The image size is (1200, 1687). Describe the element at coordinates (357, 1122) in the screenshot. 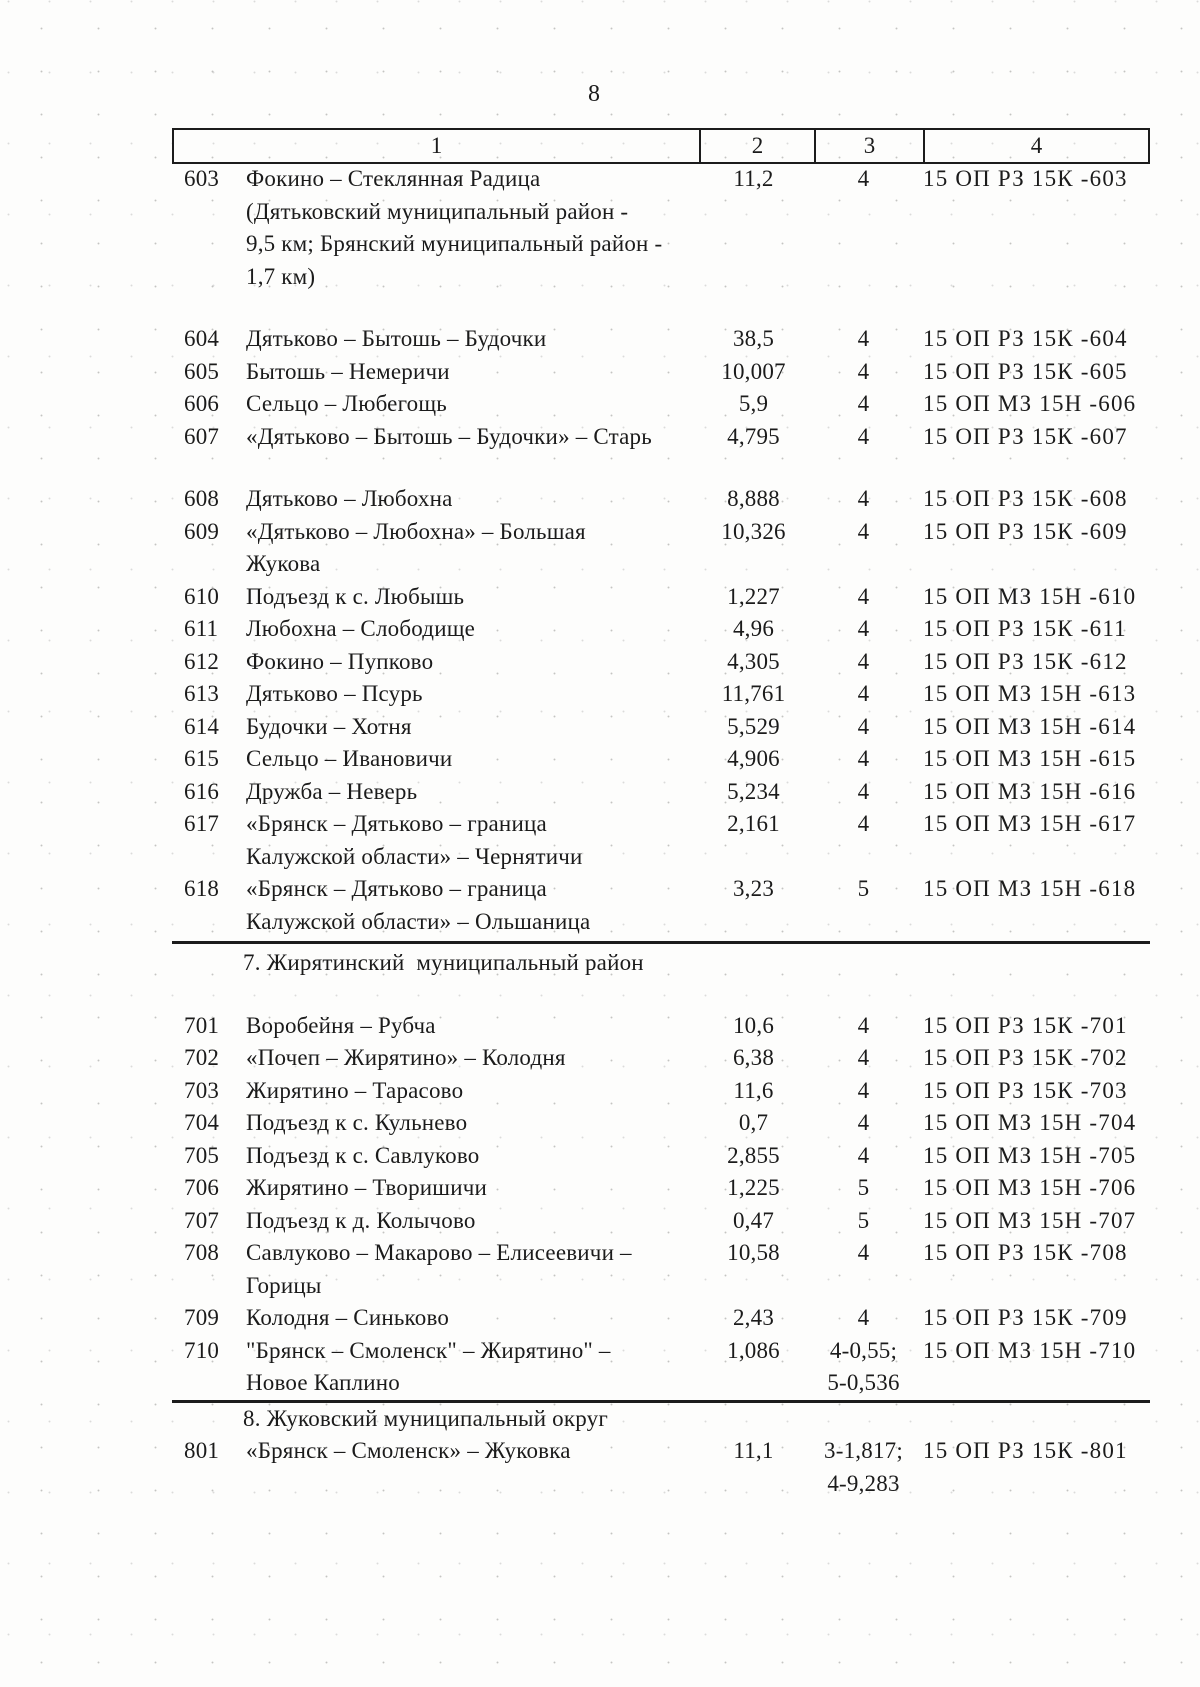

I see `road-name: Подъезд к с. Кульнево` at that location.